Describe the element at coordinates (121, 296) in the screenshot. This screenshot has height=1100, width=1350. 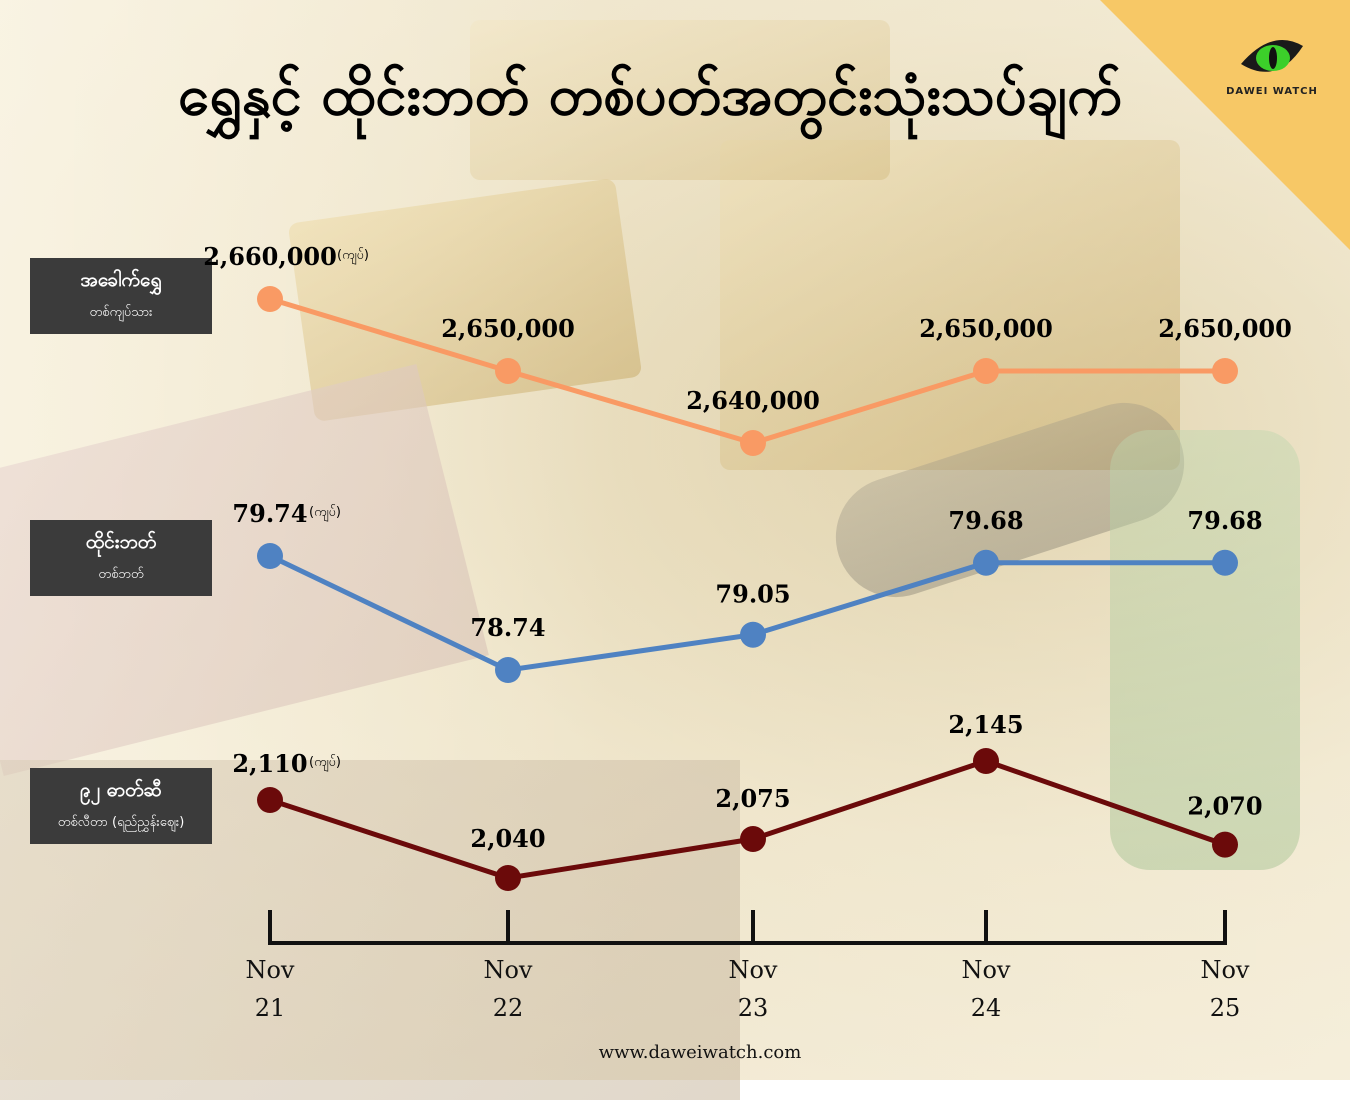
I see `label-gold: အခေါက်ရွှေ တစ်ကျပ်သား` at that location.